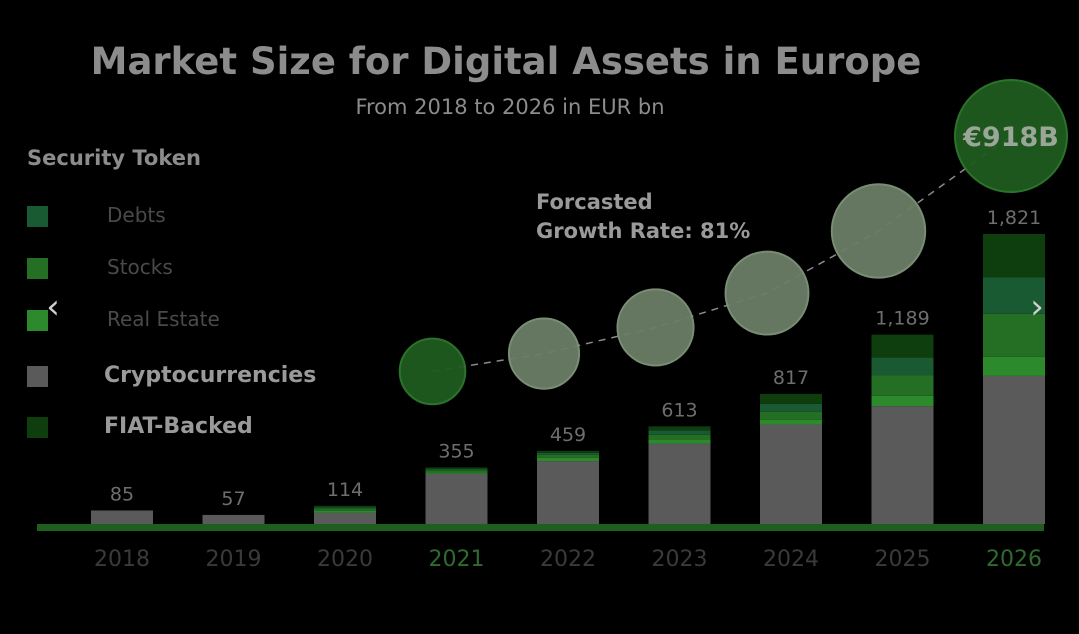 The image size is (1079, 634). I want to click on bar-2021-fiat-backed, so click(456, 468).